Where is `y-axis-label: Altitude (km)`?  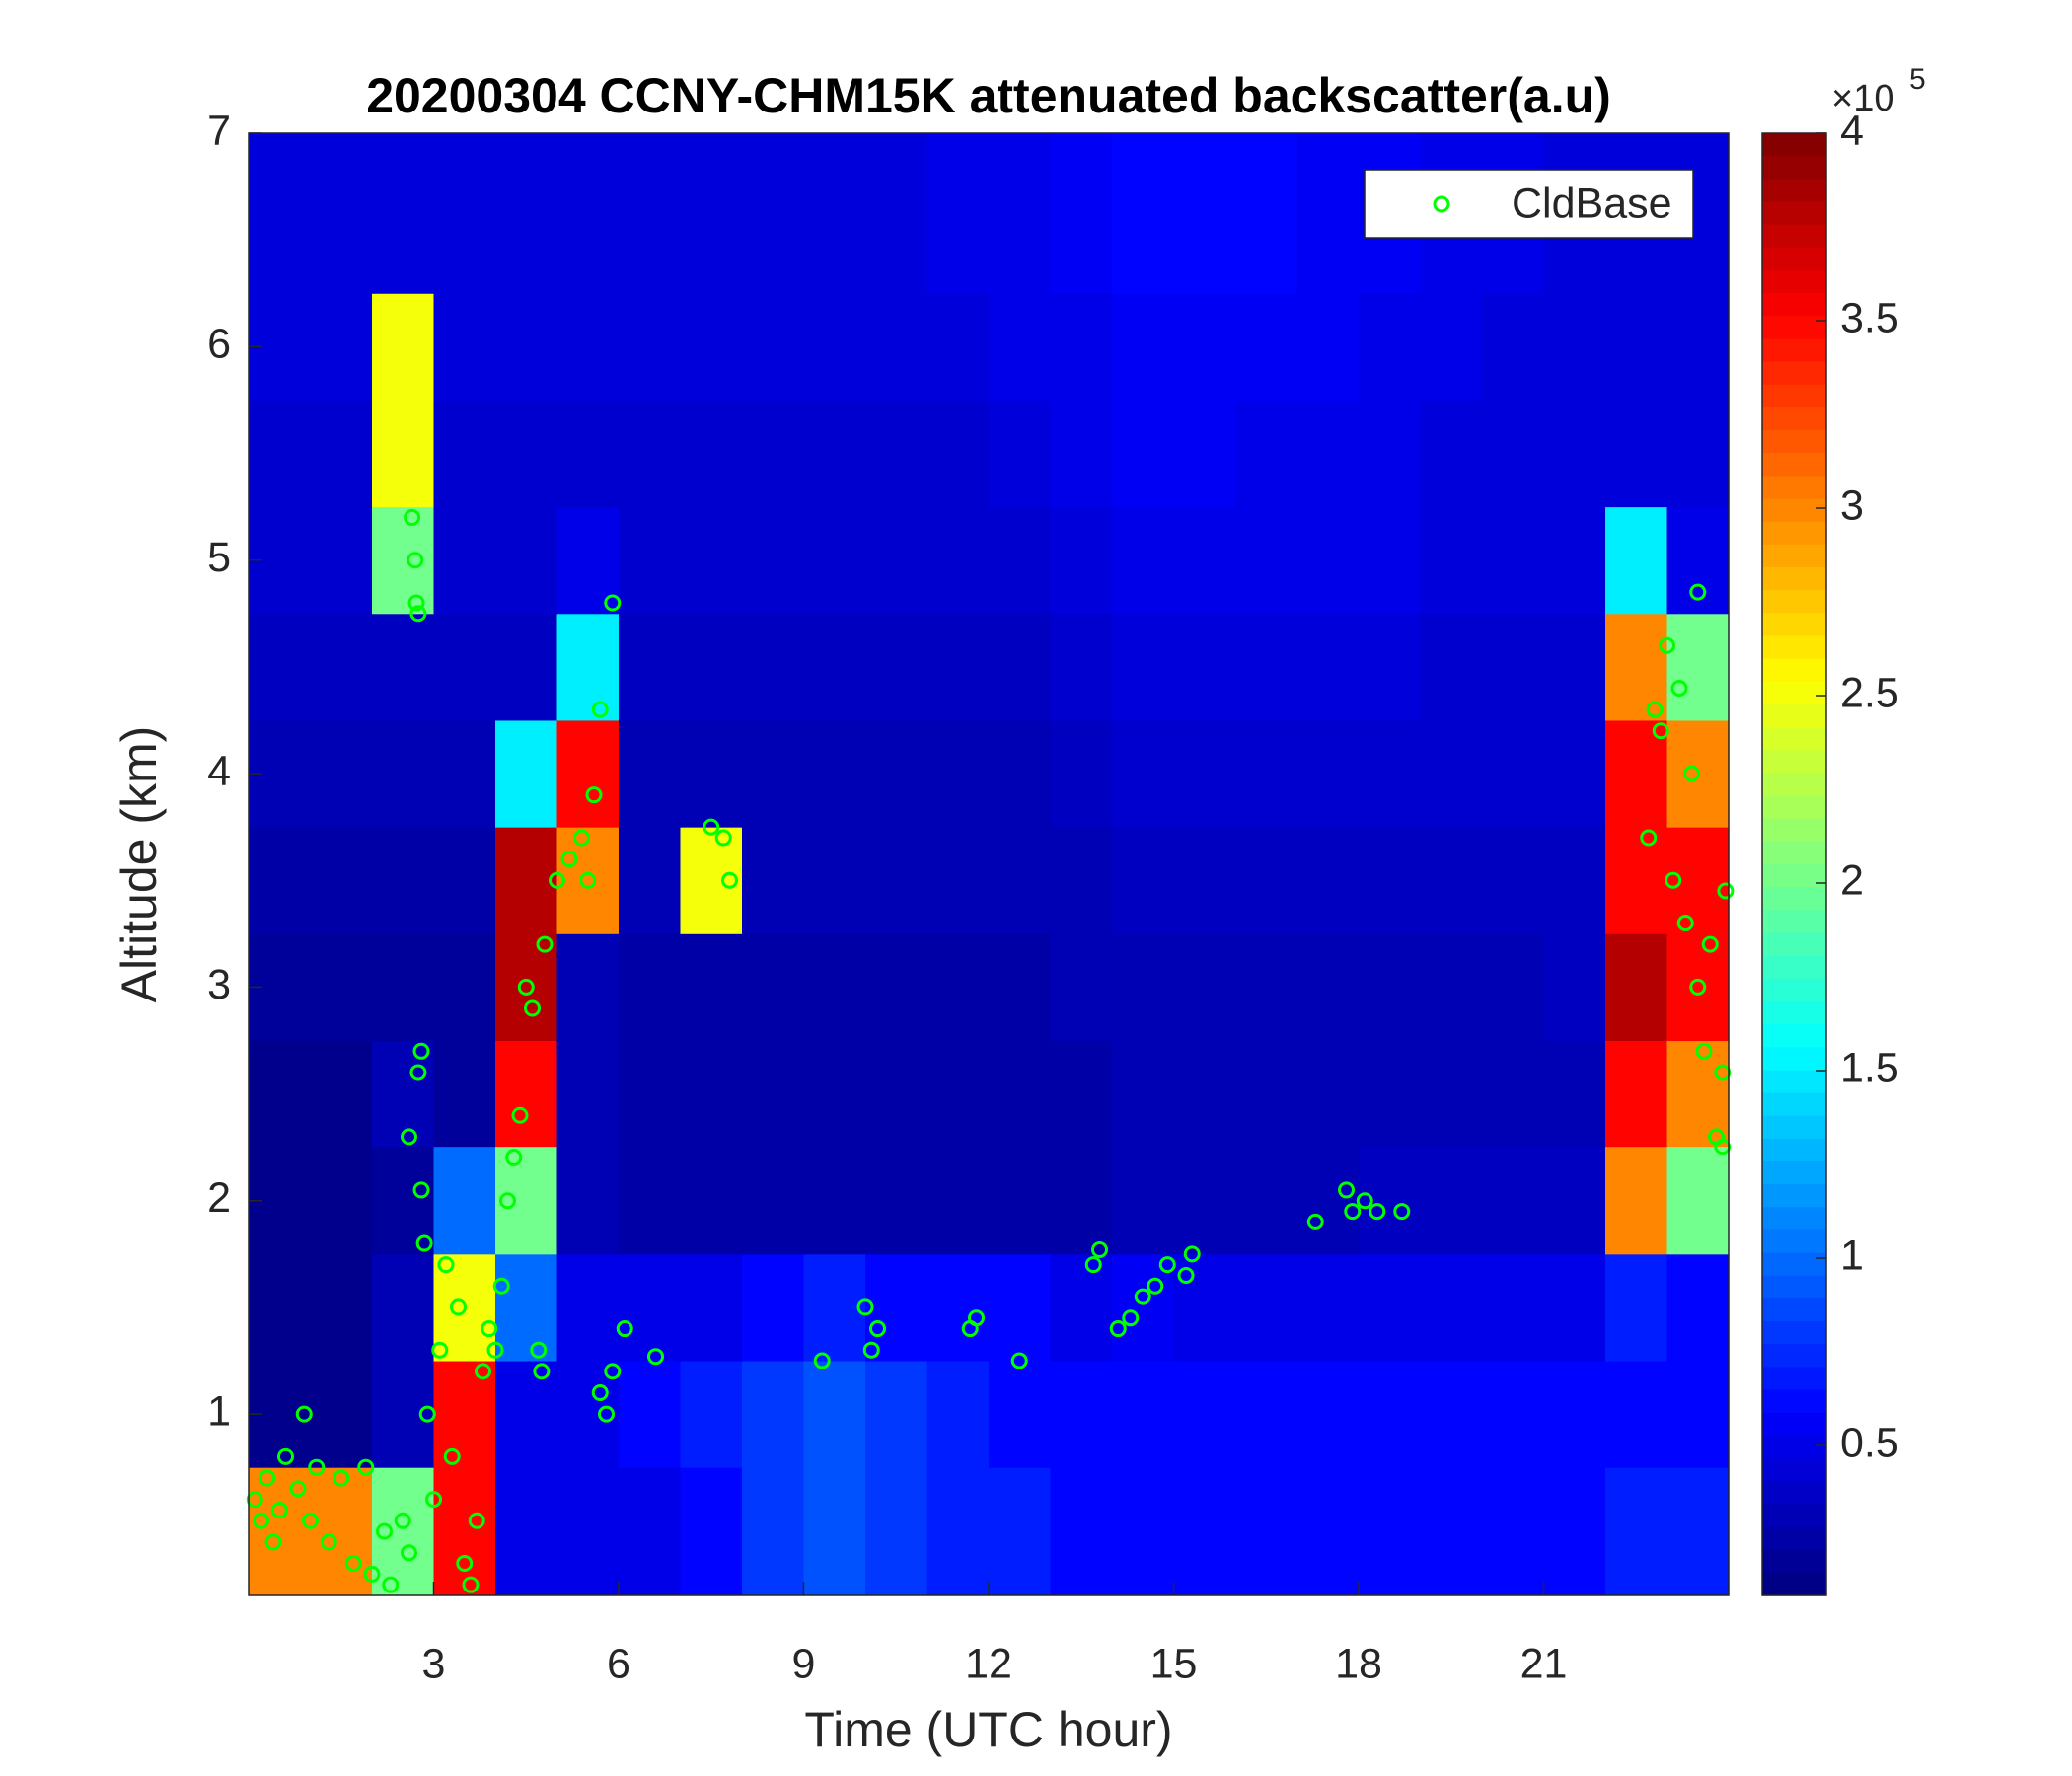
y-axis-label: Altitude (km) is located at coordinates (139, 865).